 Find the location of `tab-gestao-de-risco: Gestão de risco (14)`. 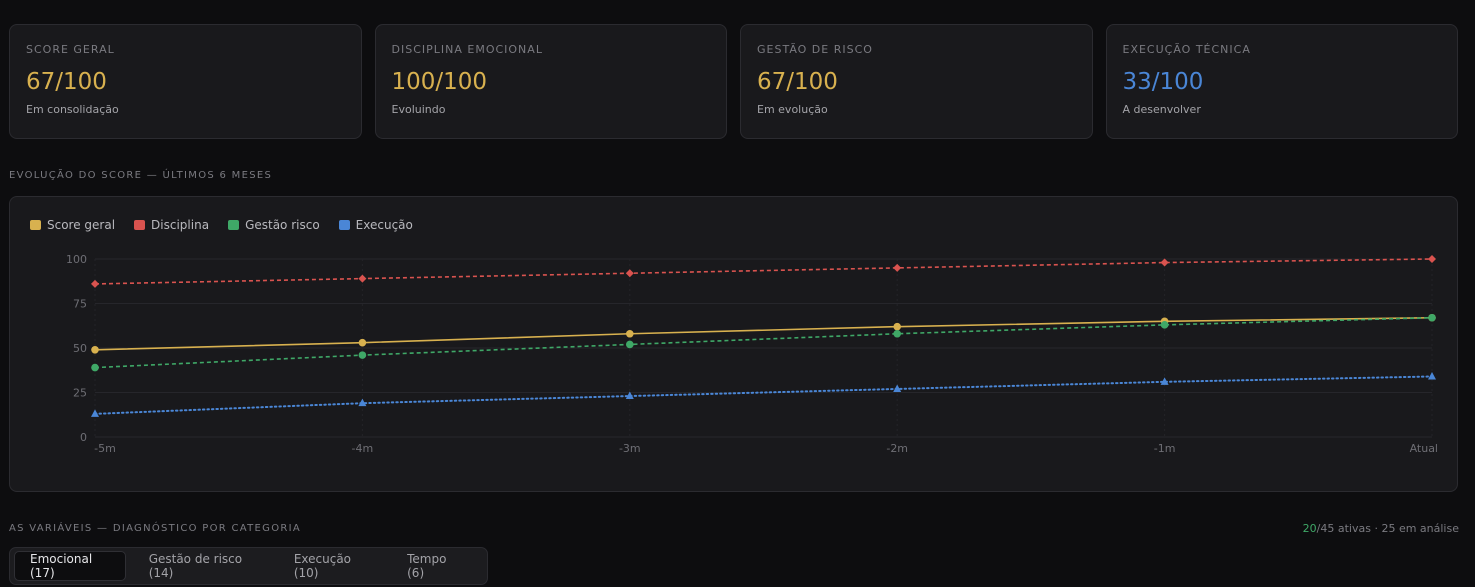

tab-gestao-de-risco: Gestão de risco (14) is located at coordinates (195, 566).